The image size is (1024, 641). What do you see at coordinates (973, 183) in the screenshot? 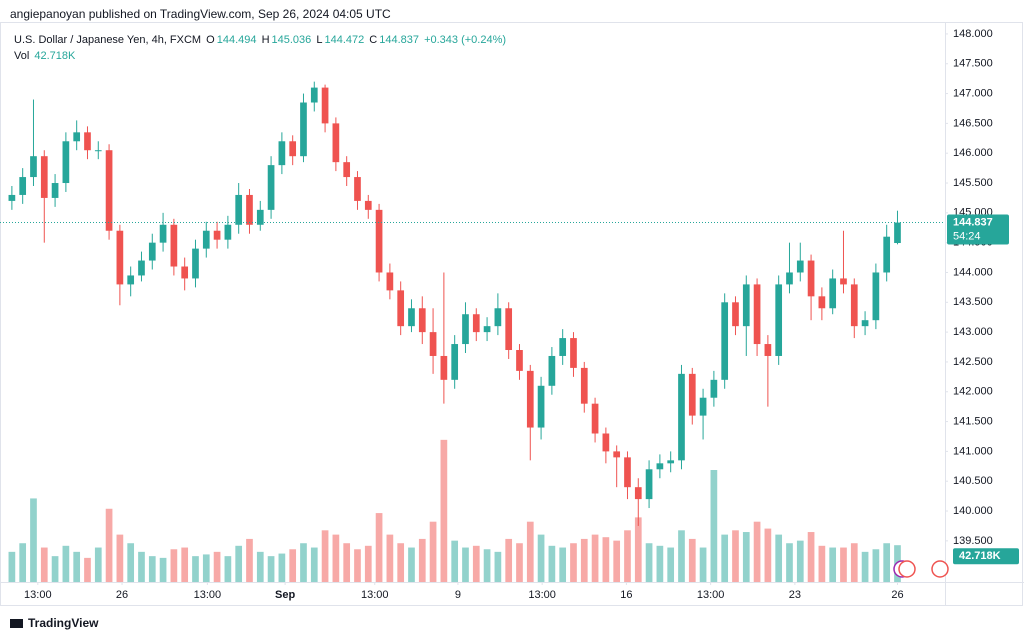
I see `y-tick-label: 145.500` at bounding box center [973, 183].